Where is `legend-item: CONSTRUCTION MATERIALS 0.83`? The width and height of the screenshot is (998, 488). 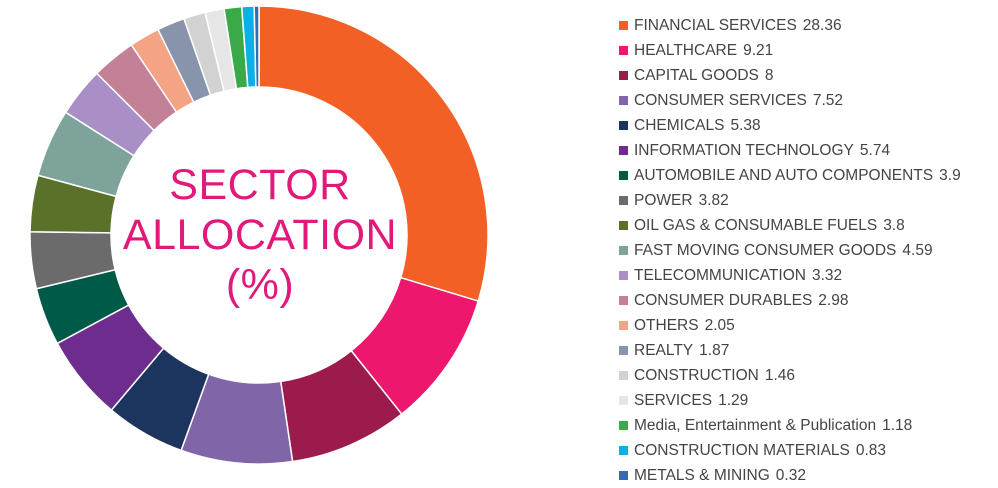
legend-item: CONSTRUCTION MATERIALS 0.83 is located at coordinates (790, 450).